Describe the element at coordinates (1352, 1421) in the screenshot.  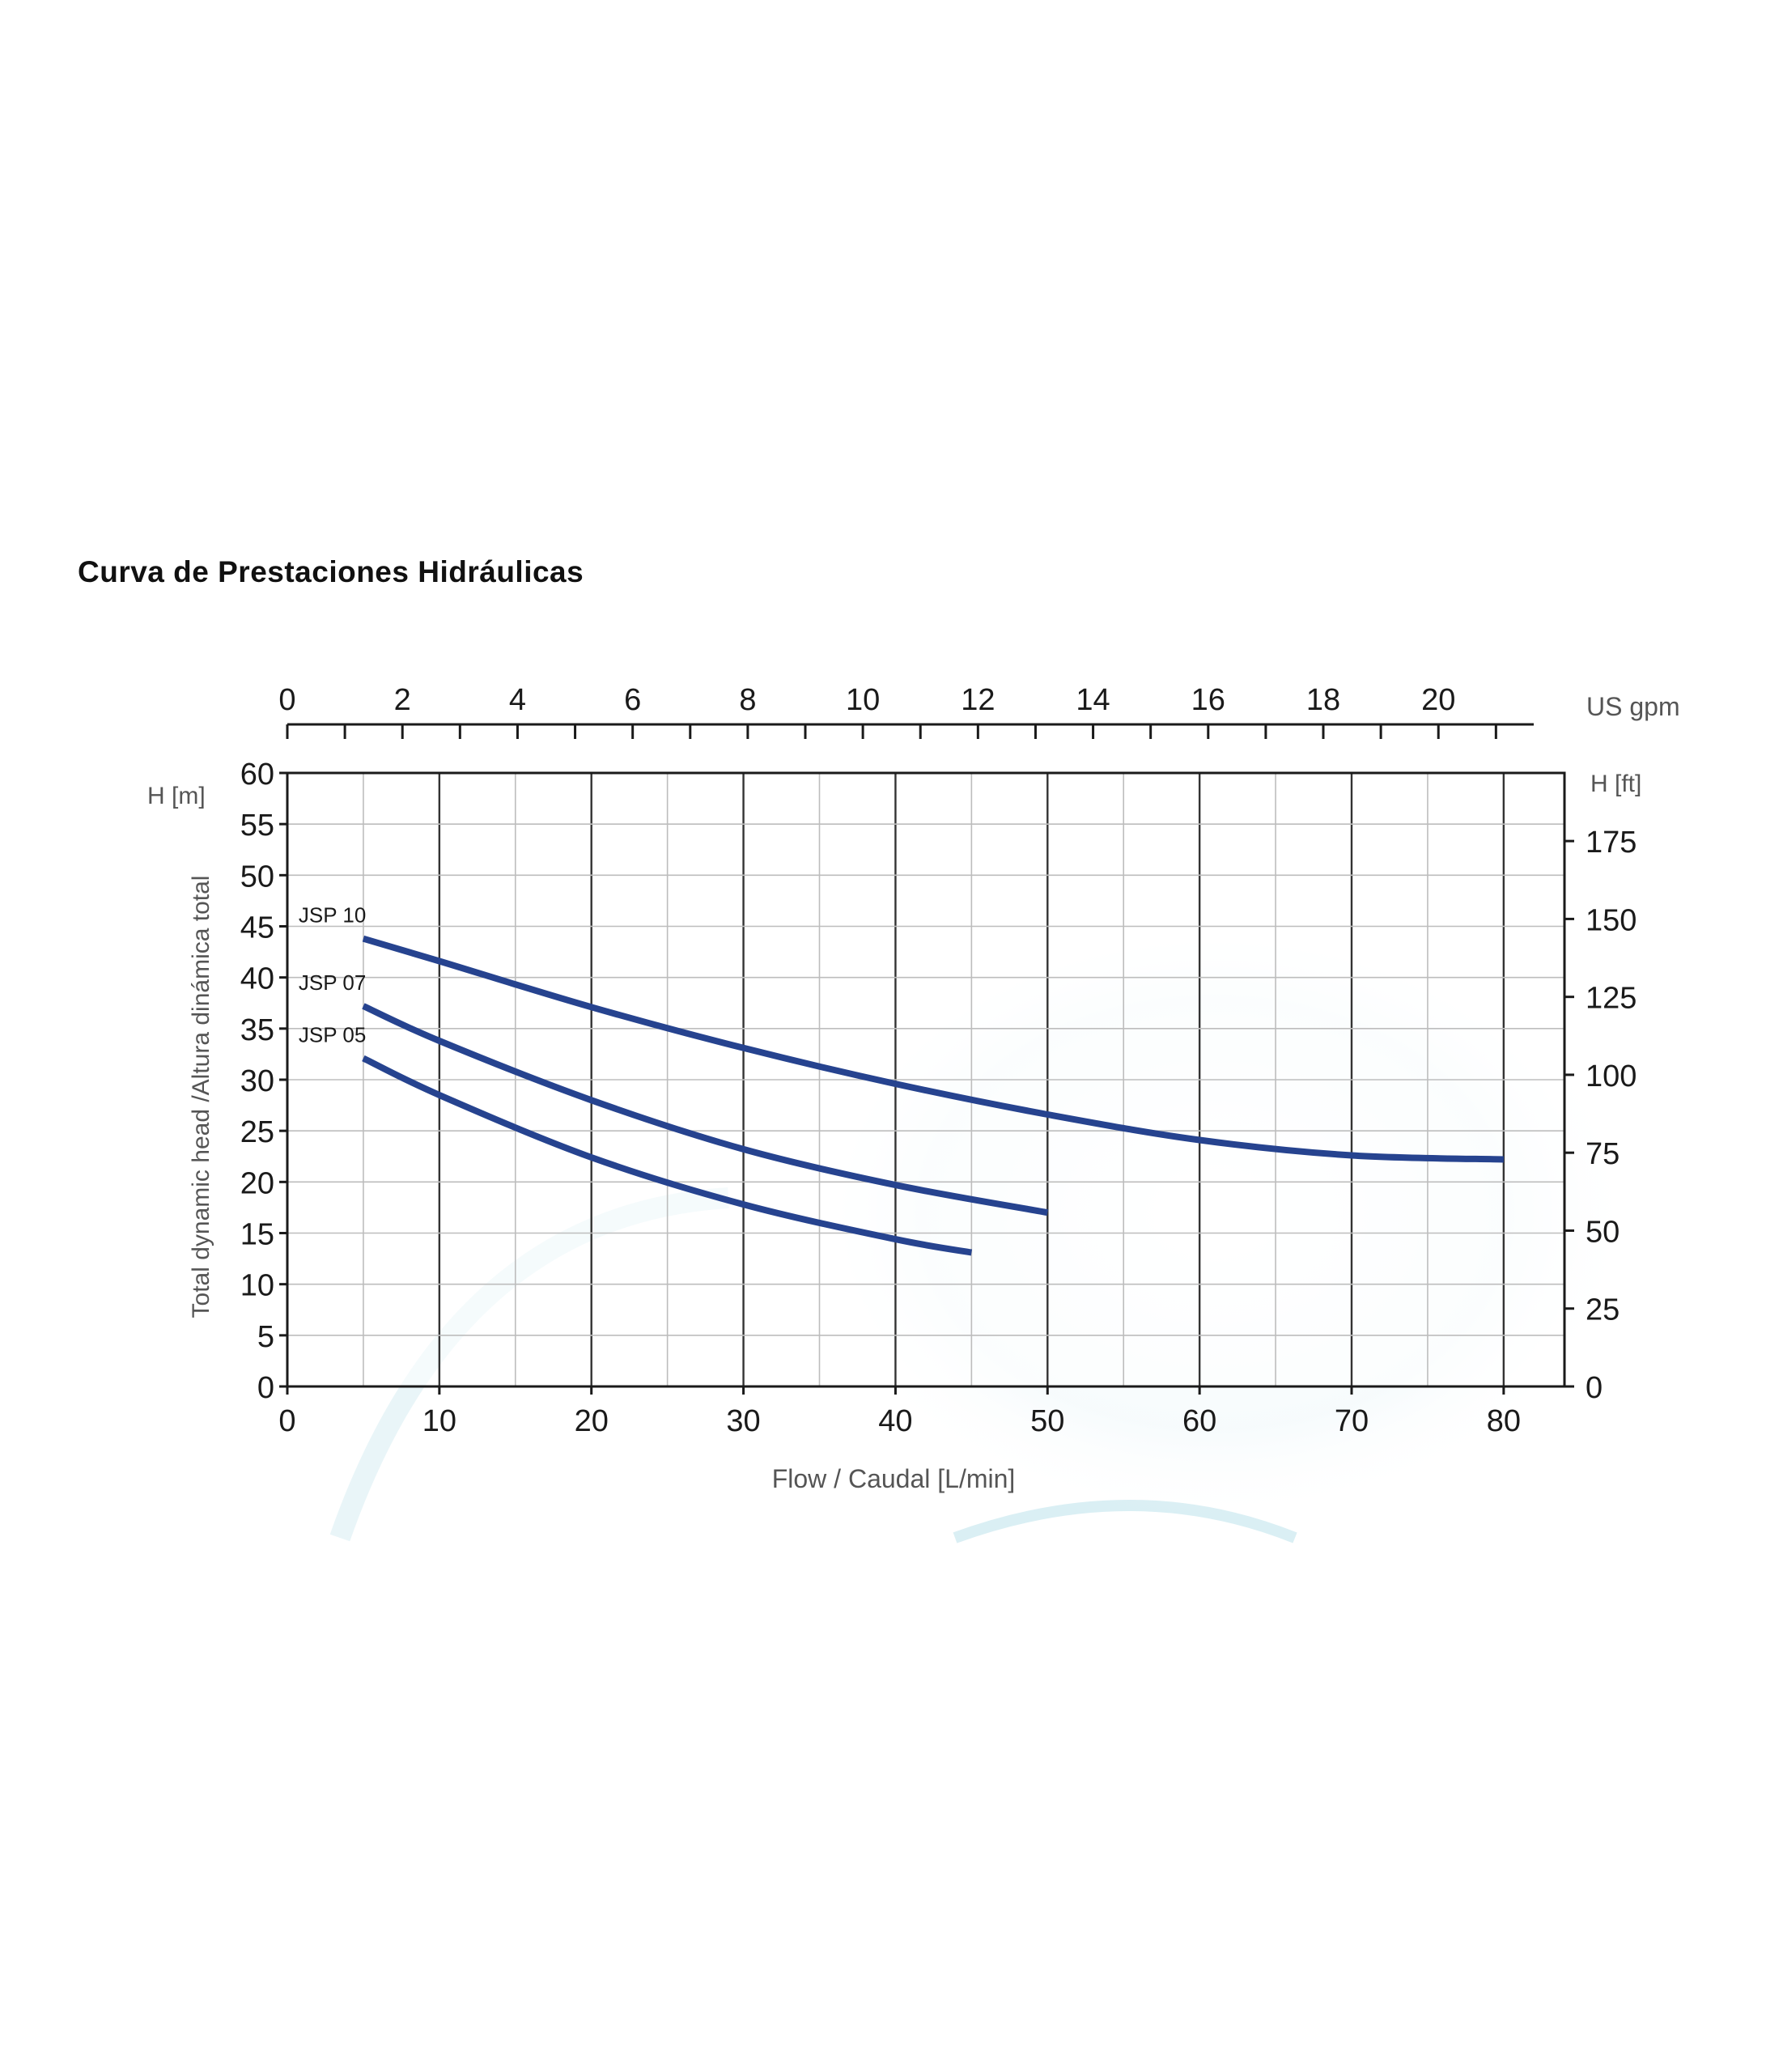
I see `x-tick-label: 70` at that location.